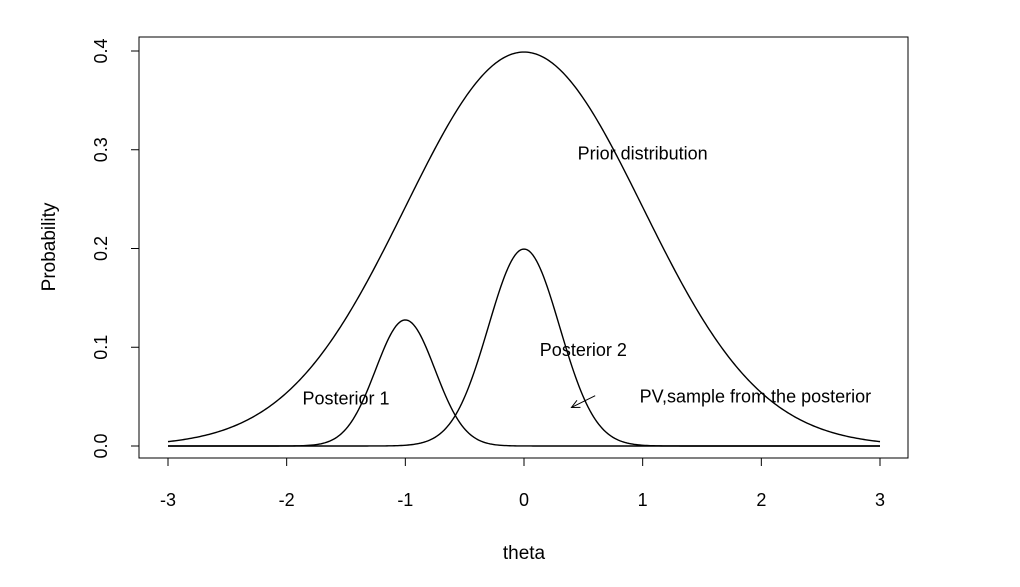 Image resolution: width=1020 pixels, height=587 pixels. Describe the element at coordinates (101, 149) in the screenshot. I see `y-tick-label: 0.3` at that location.